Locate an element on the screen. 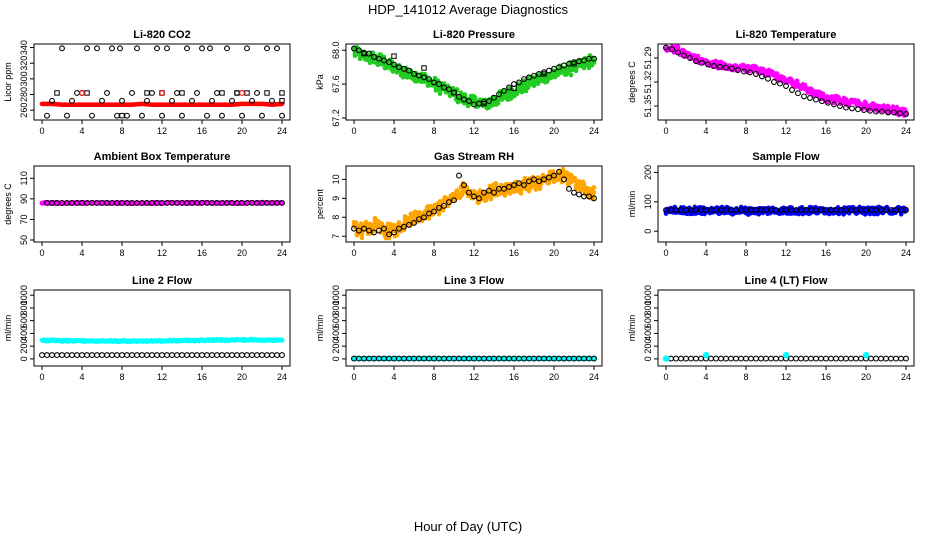 The width and height of the screenshot is (936, 540). y-tick-label: 280 is located at coordinates (24, 94).